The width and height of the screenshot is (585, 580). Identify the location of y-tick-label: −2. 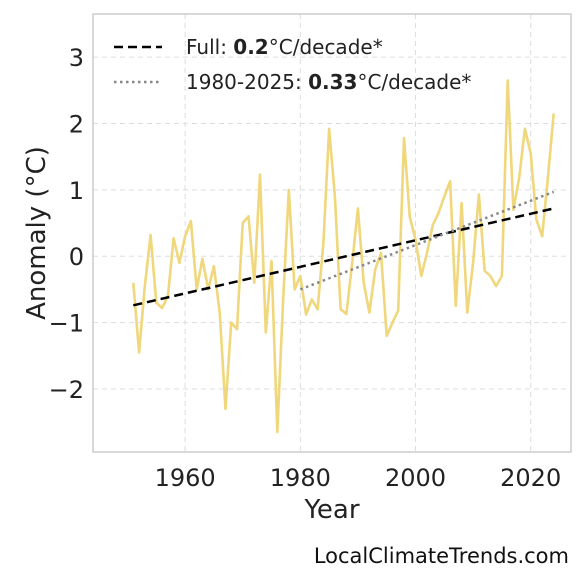
(66, 390).